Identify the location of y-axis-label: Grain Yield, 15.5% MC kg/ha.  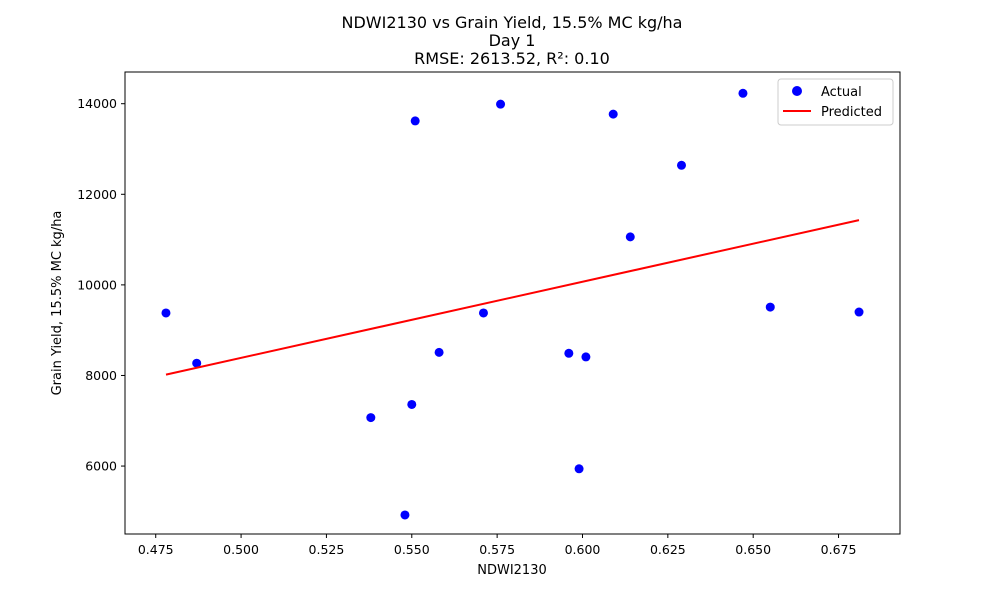
(57, 303).